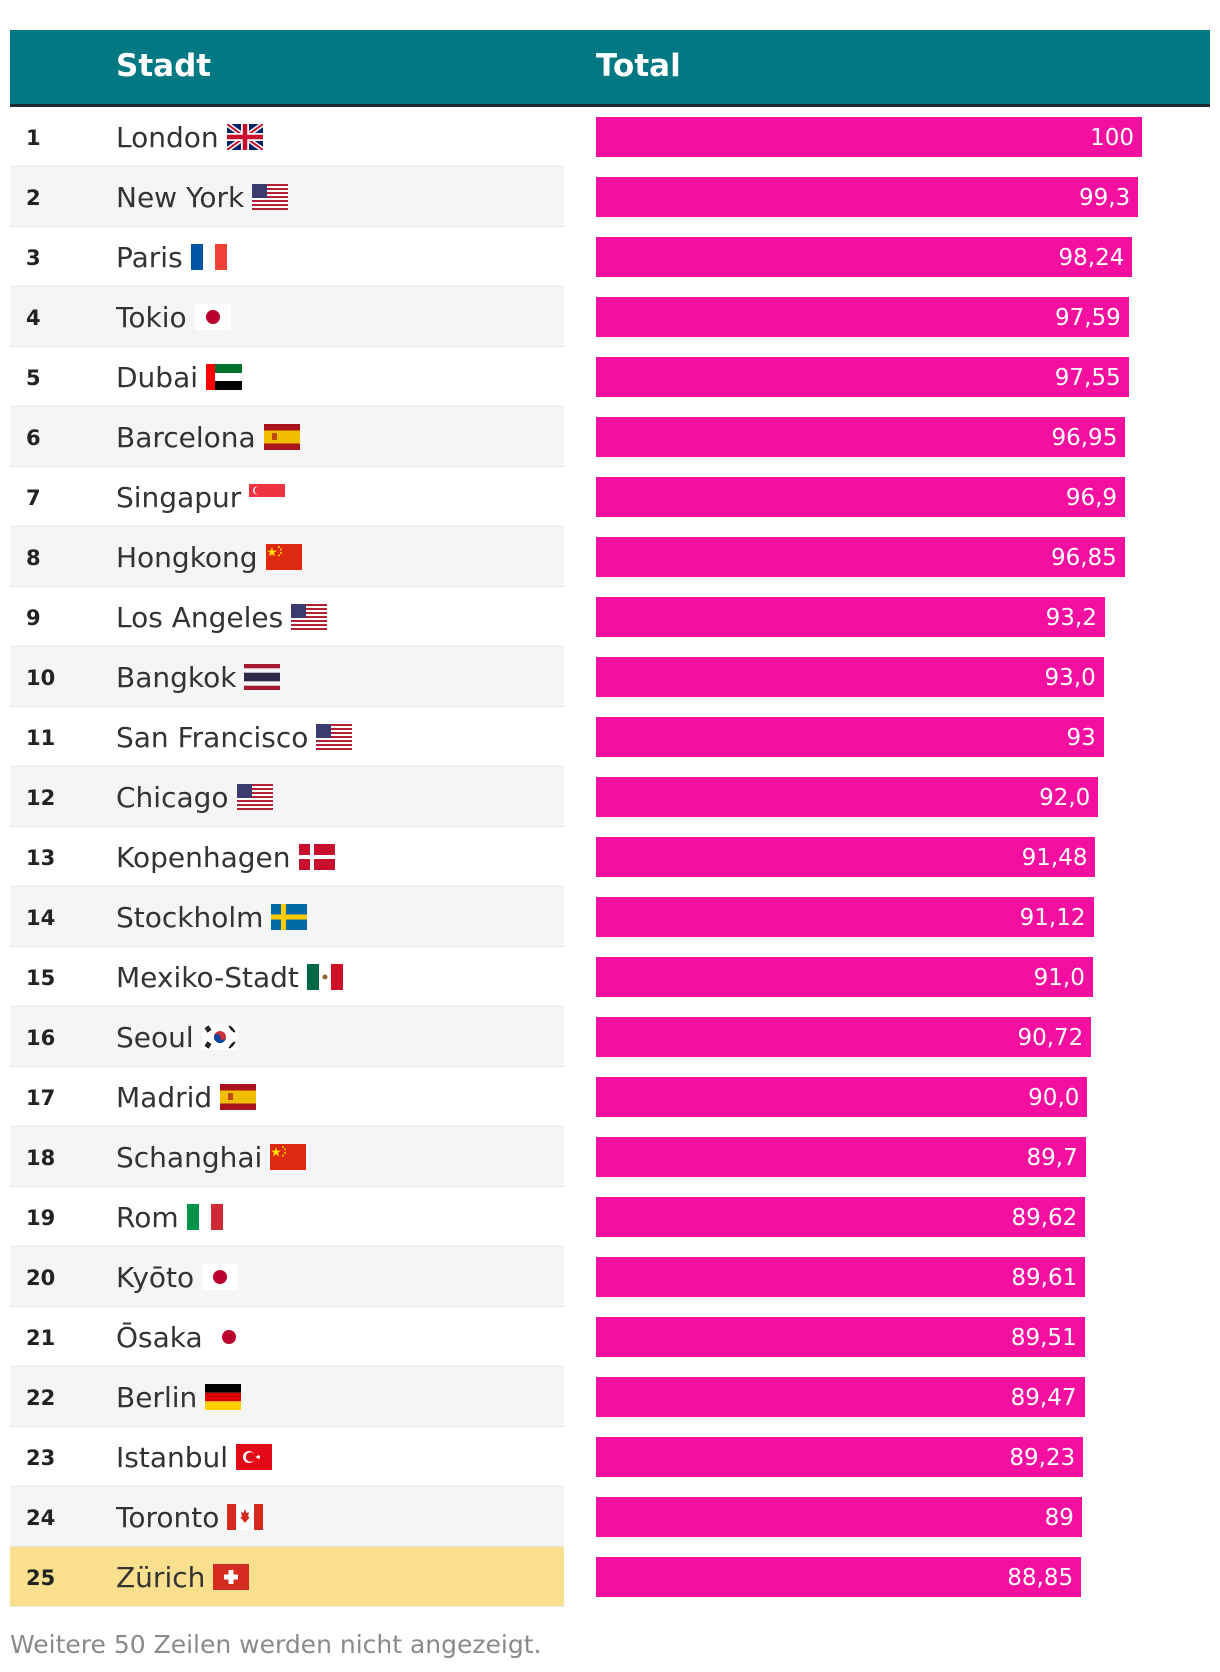 The height and width of the screenshot is (1672, 1220). What do you see at coordinates (234, 737) in the screenshot?
I see `city-cell: San Francisco` at bounding box center [234, 737].